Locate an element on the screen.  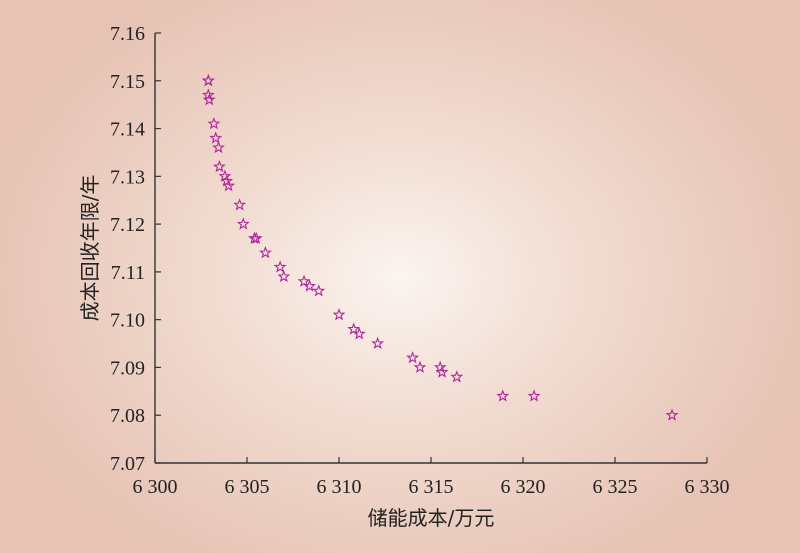
y-tick-label: 7.15 is located at coordinates (127, 82).